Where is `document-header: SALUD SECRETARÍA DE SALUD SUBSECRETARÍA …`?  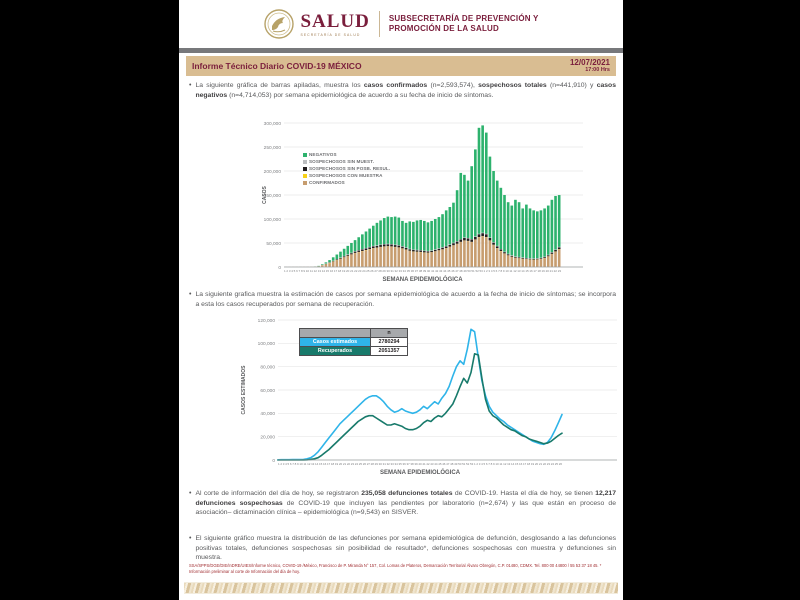
document-header: SALUD SECRETARÍA DE SALUD SUBSECRETARÍA … is located at coordinates (401, 24).